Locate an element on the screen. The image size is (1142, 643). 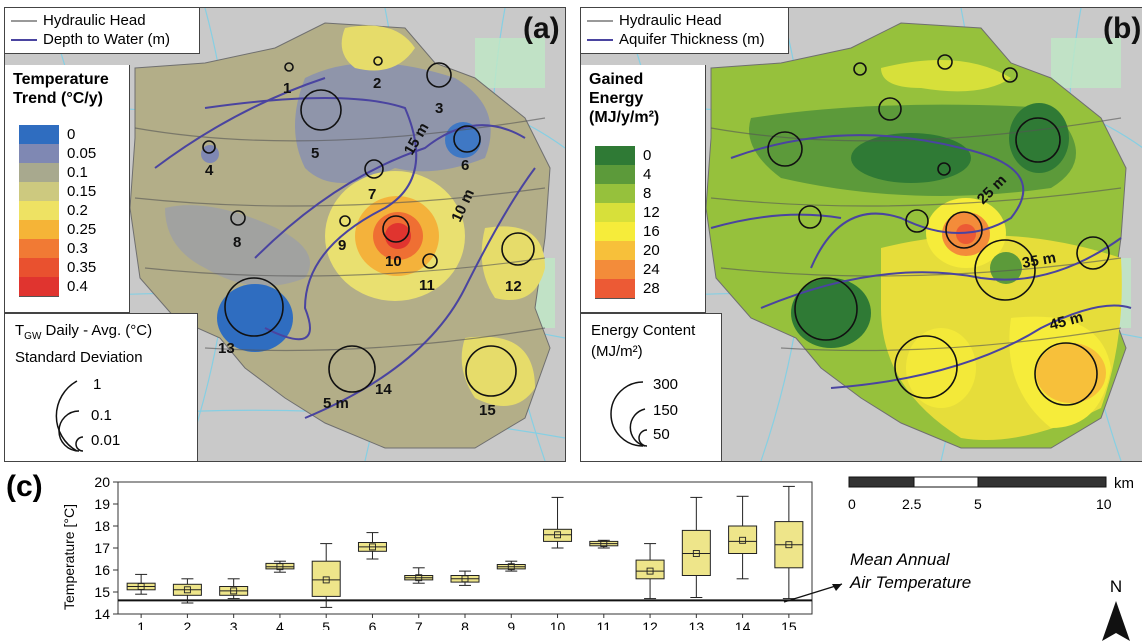
scale-unit: km is located at coordinates (1124, 484).